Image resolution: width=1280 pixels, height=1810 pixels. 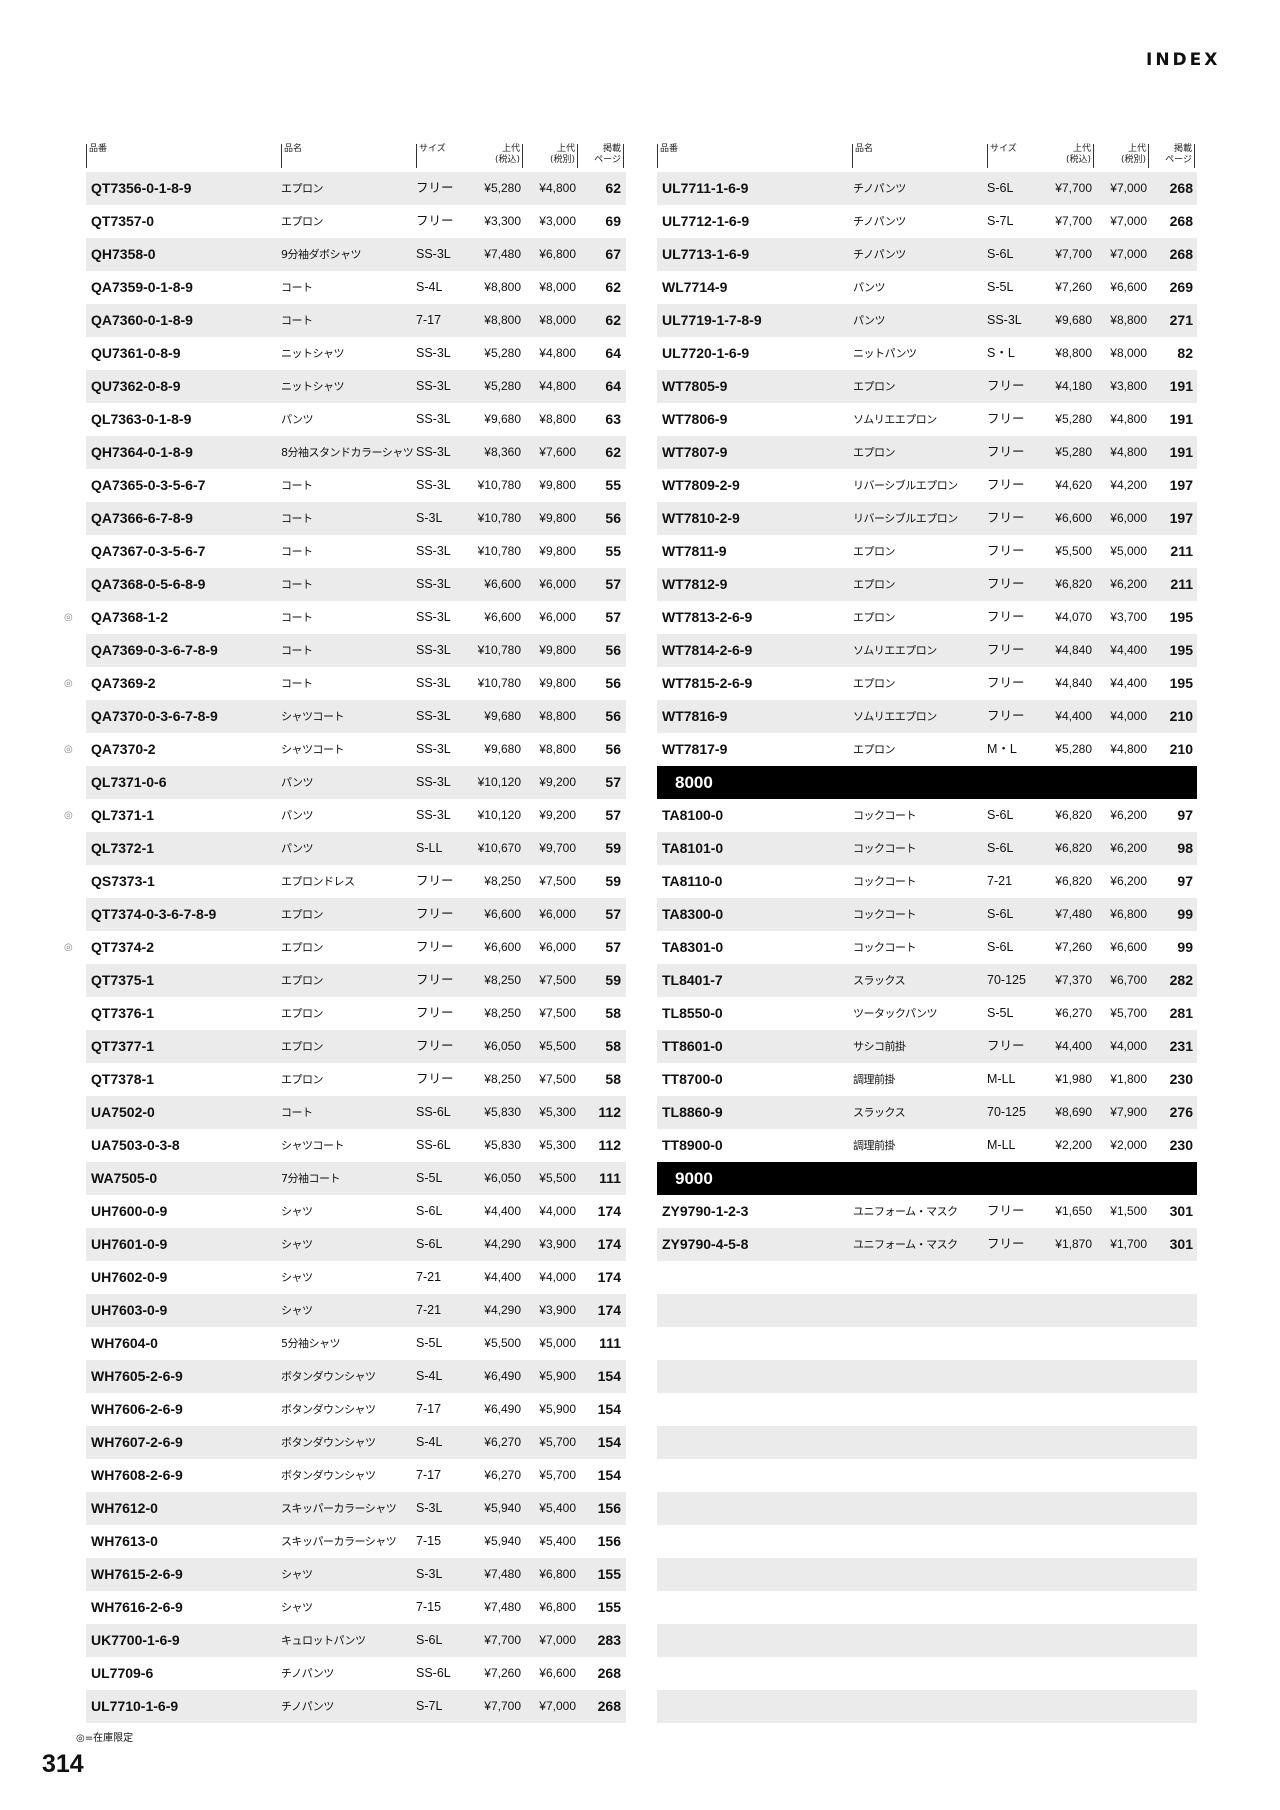 I want to click on table-row: QL7363-0-1-8-9 パンツ SS-3L ¥9,680 ¥8,800 63, so click(x=356, y=419).